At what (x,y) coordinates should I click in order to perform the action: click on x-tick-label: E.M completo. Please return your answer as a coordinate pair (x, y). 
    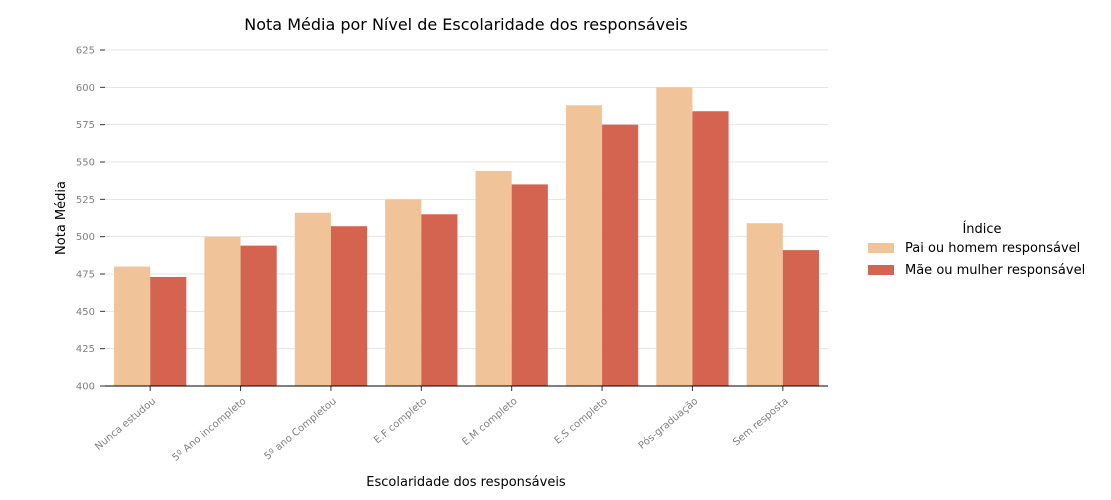
    Looking at the image, I should click on (489, 422).